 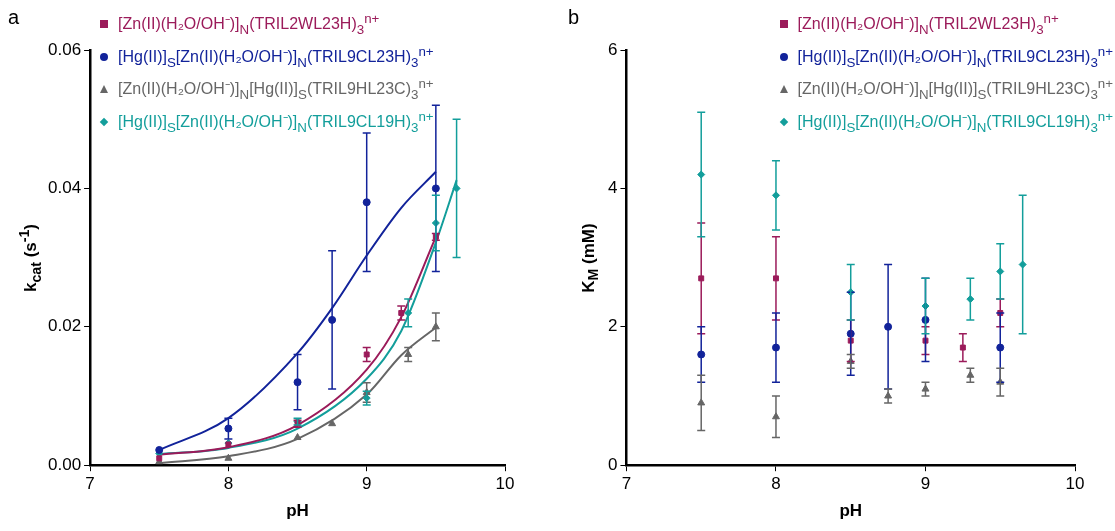 I want to click on y-tick-label: 0.04, so click(x=64, y=188).